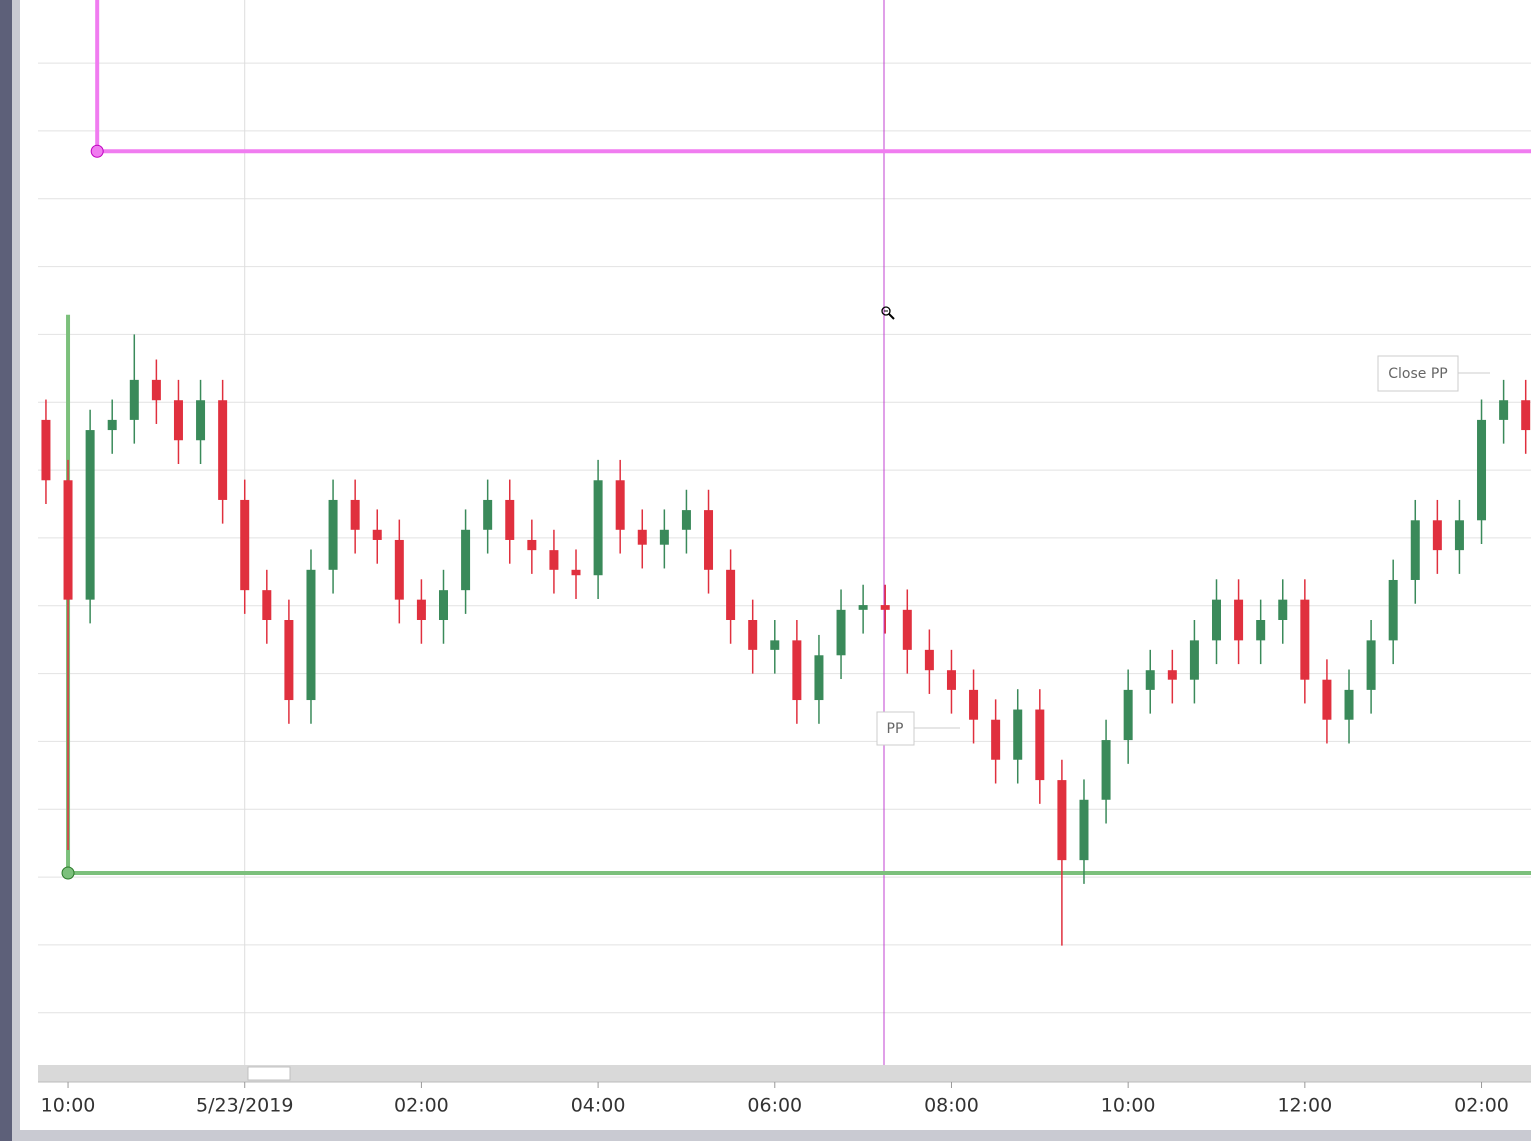 This screenshot has width=1531, height=1141. Describe the element at coordinates (16, 570) in the screenshot. I see `left-gutter` at that location.